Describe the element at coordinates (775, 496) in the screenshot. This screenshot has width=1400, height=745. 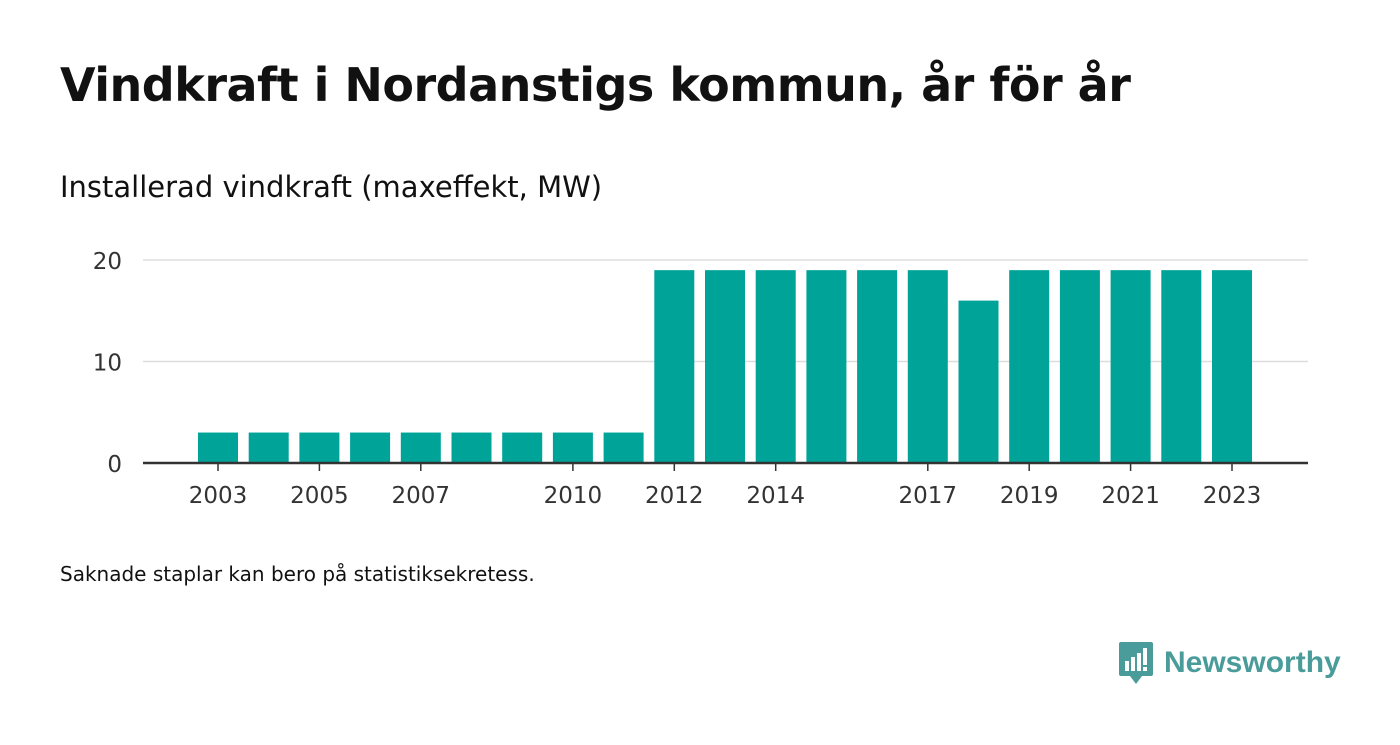
I see `x-tick-label: 2014` at that location.